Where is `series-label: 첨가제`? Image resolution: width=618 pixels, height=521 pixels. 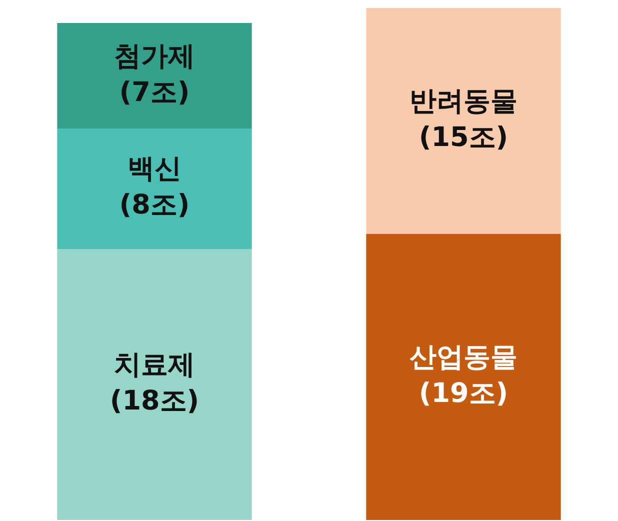 series-label: 첨가제 is located at coordinates (154, 56).